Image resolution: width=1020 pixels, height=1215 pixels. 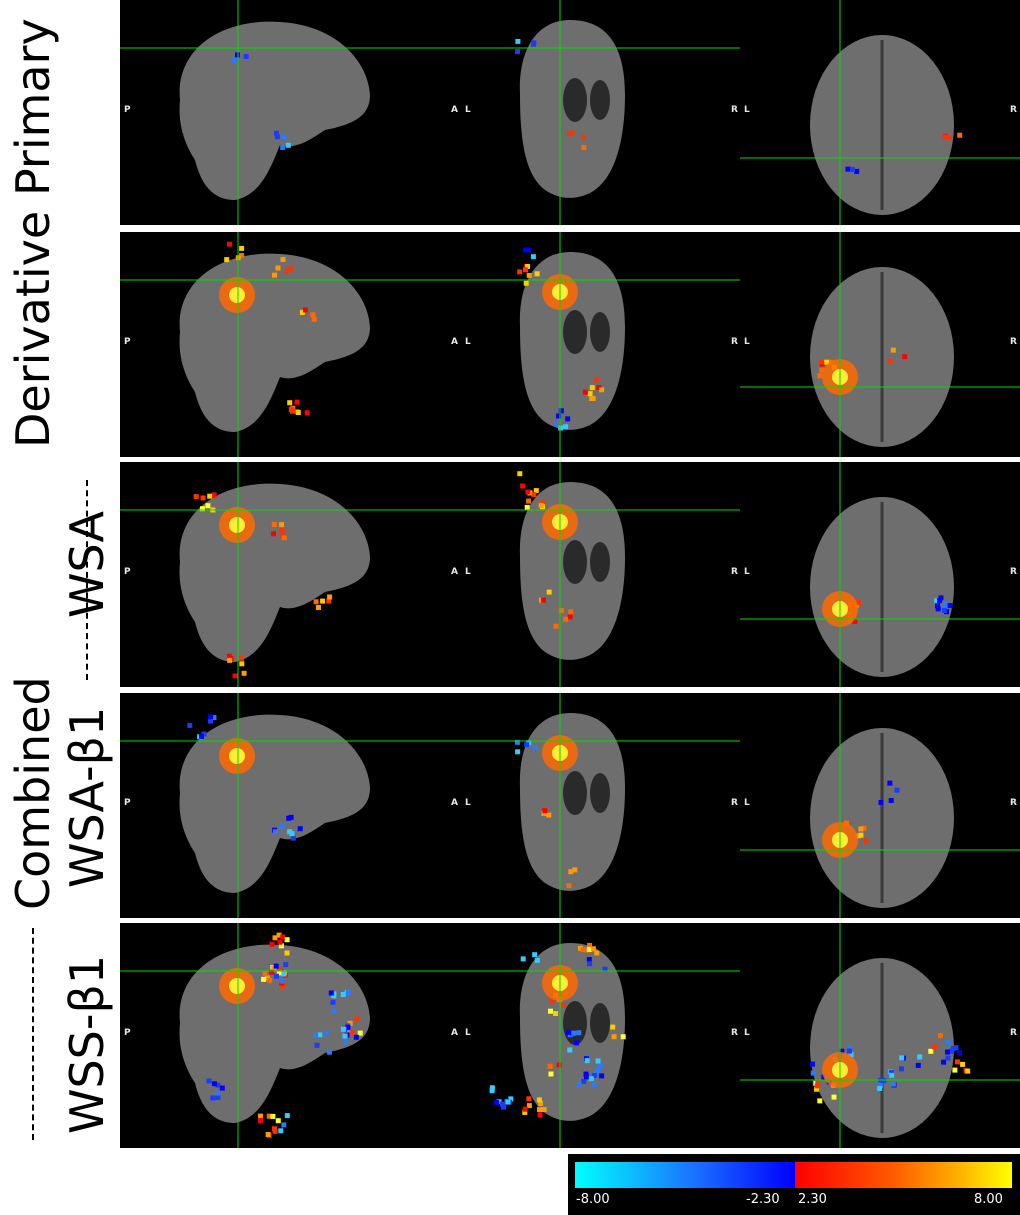 I want to click on row-label-derivative: Derivative, so click(x=33, y=329).